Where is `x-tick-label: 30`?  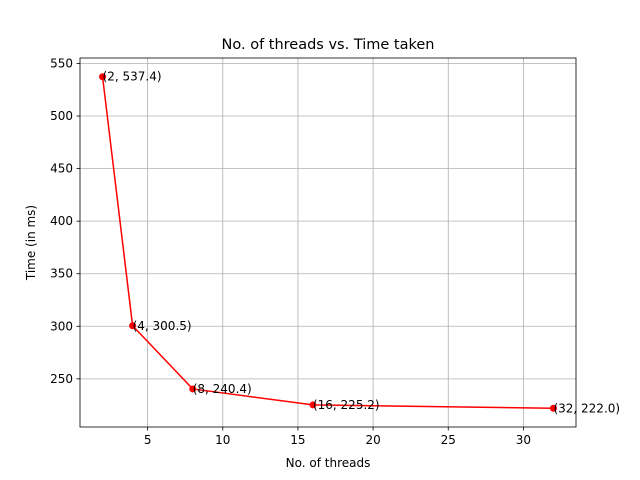
x-tick-label: 30 is located at coordinates (523, 440).